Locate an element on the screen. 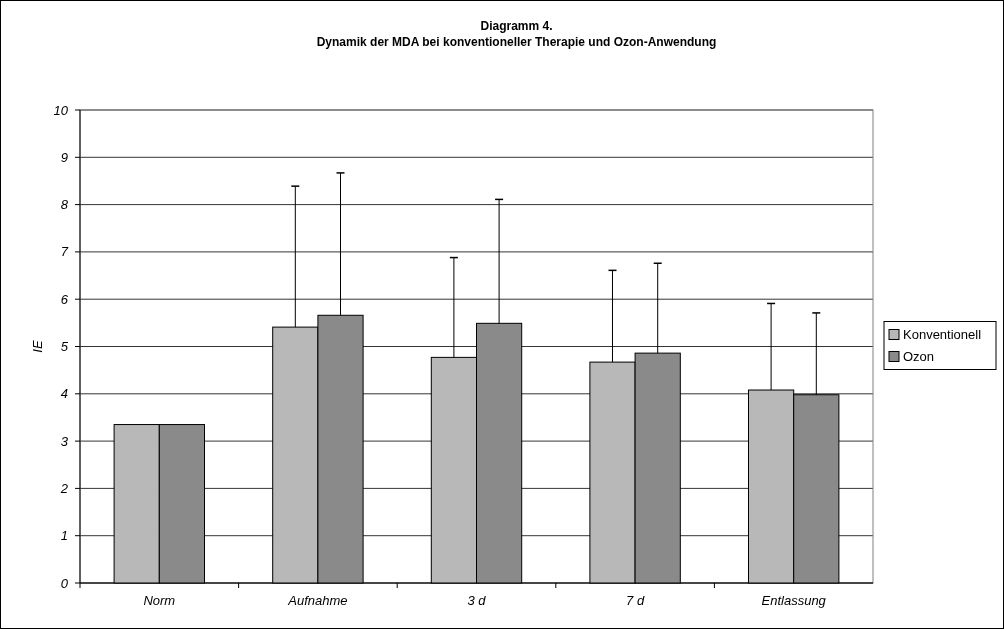 This screenshot has width=1004, height=629. x-tick-label: Entlassung is located at coordinates (794, 600).